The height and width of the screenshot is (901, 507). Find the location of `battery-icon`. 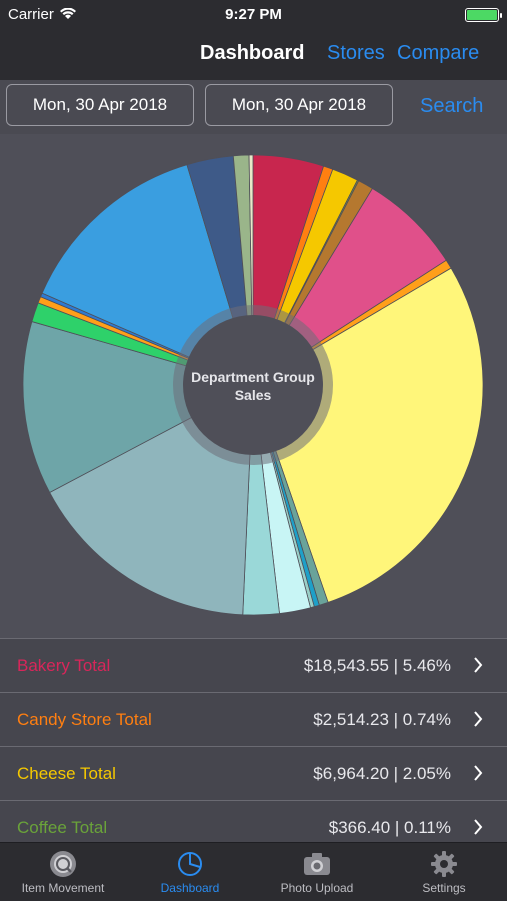

battery-icon is located at coordinates (483, 15).